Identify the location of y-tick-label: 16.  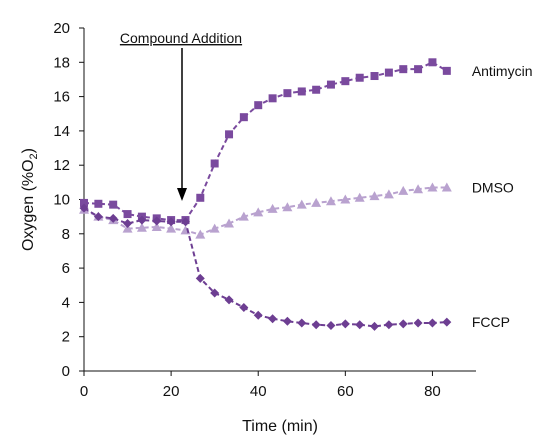
(61, 97).